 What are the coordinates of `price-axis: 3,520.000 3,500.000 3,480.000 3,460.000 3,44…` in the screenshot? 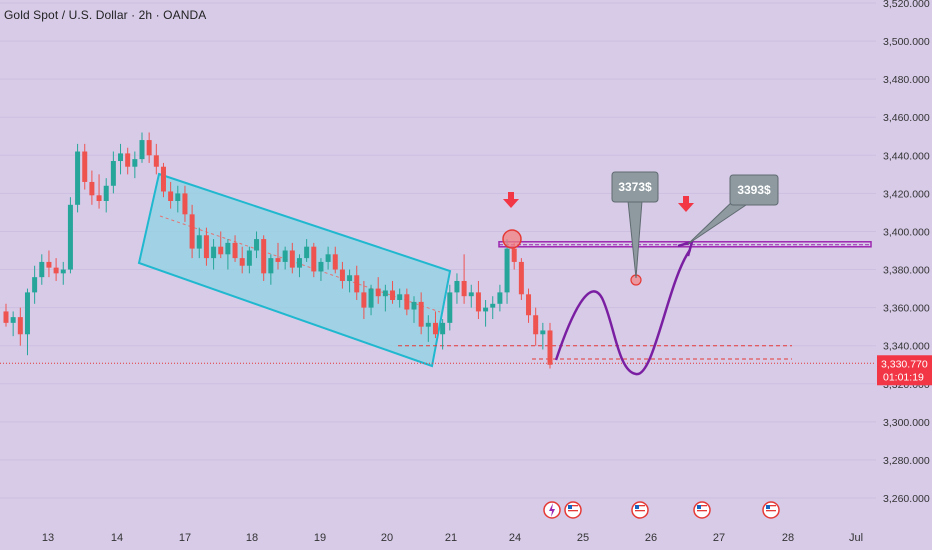 It's located at (906, 252).